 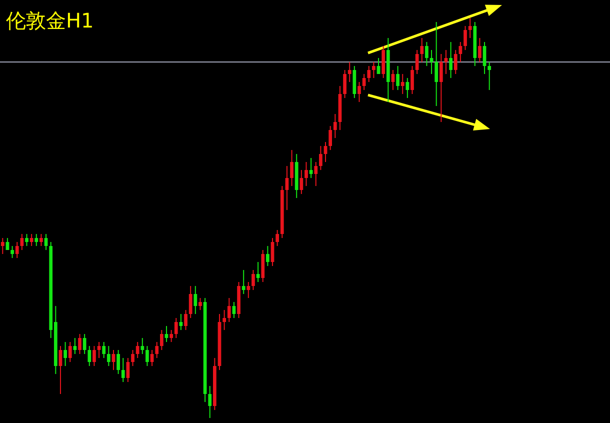 What do you see at coordinates (50, 20) in the screenshot?
I see `chart-title: 伦敦金H1` at bounding box center [50, 20].